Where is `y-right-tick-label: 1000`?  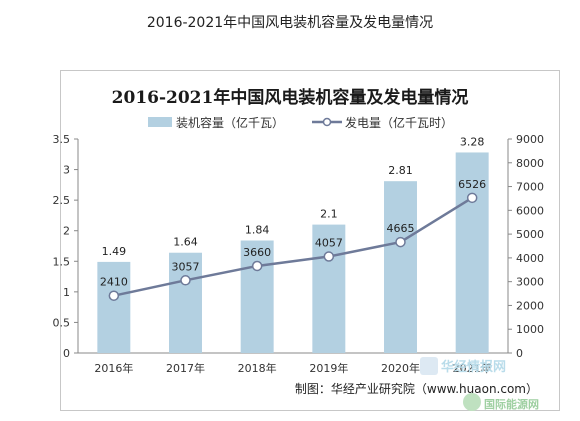
y-right-tick-label: 1000 is located at coordinates (530, 329).